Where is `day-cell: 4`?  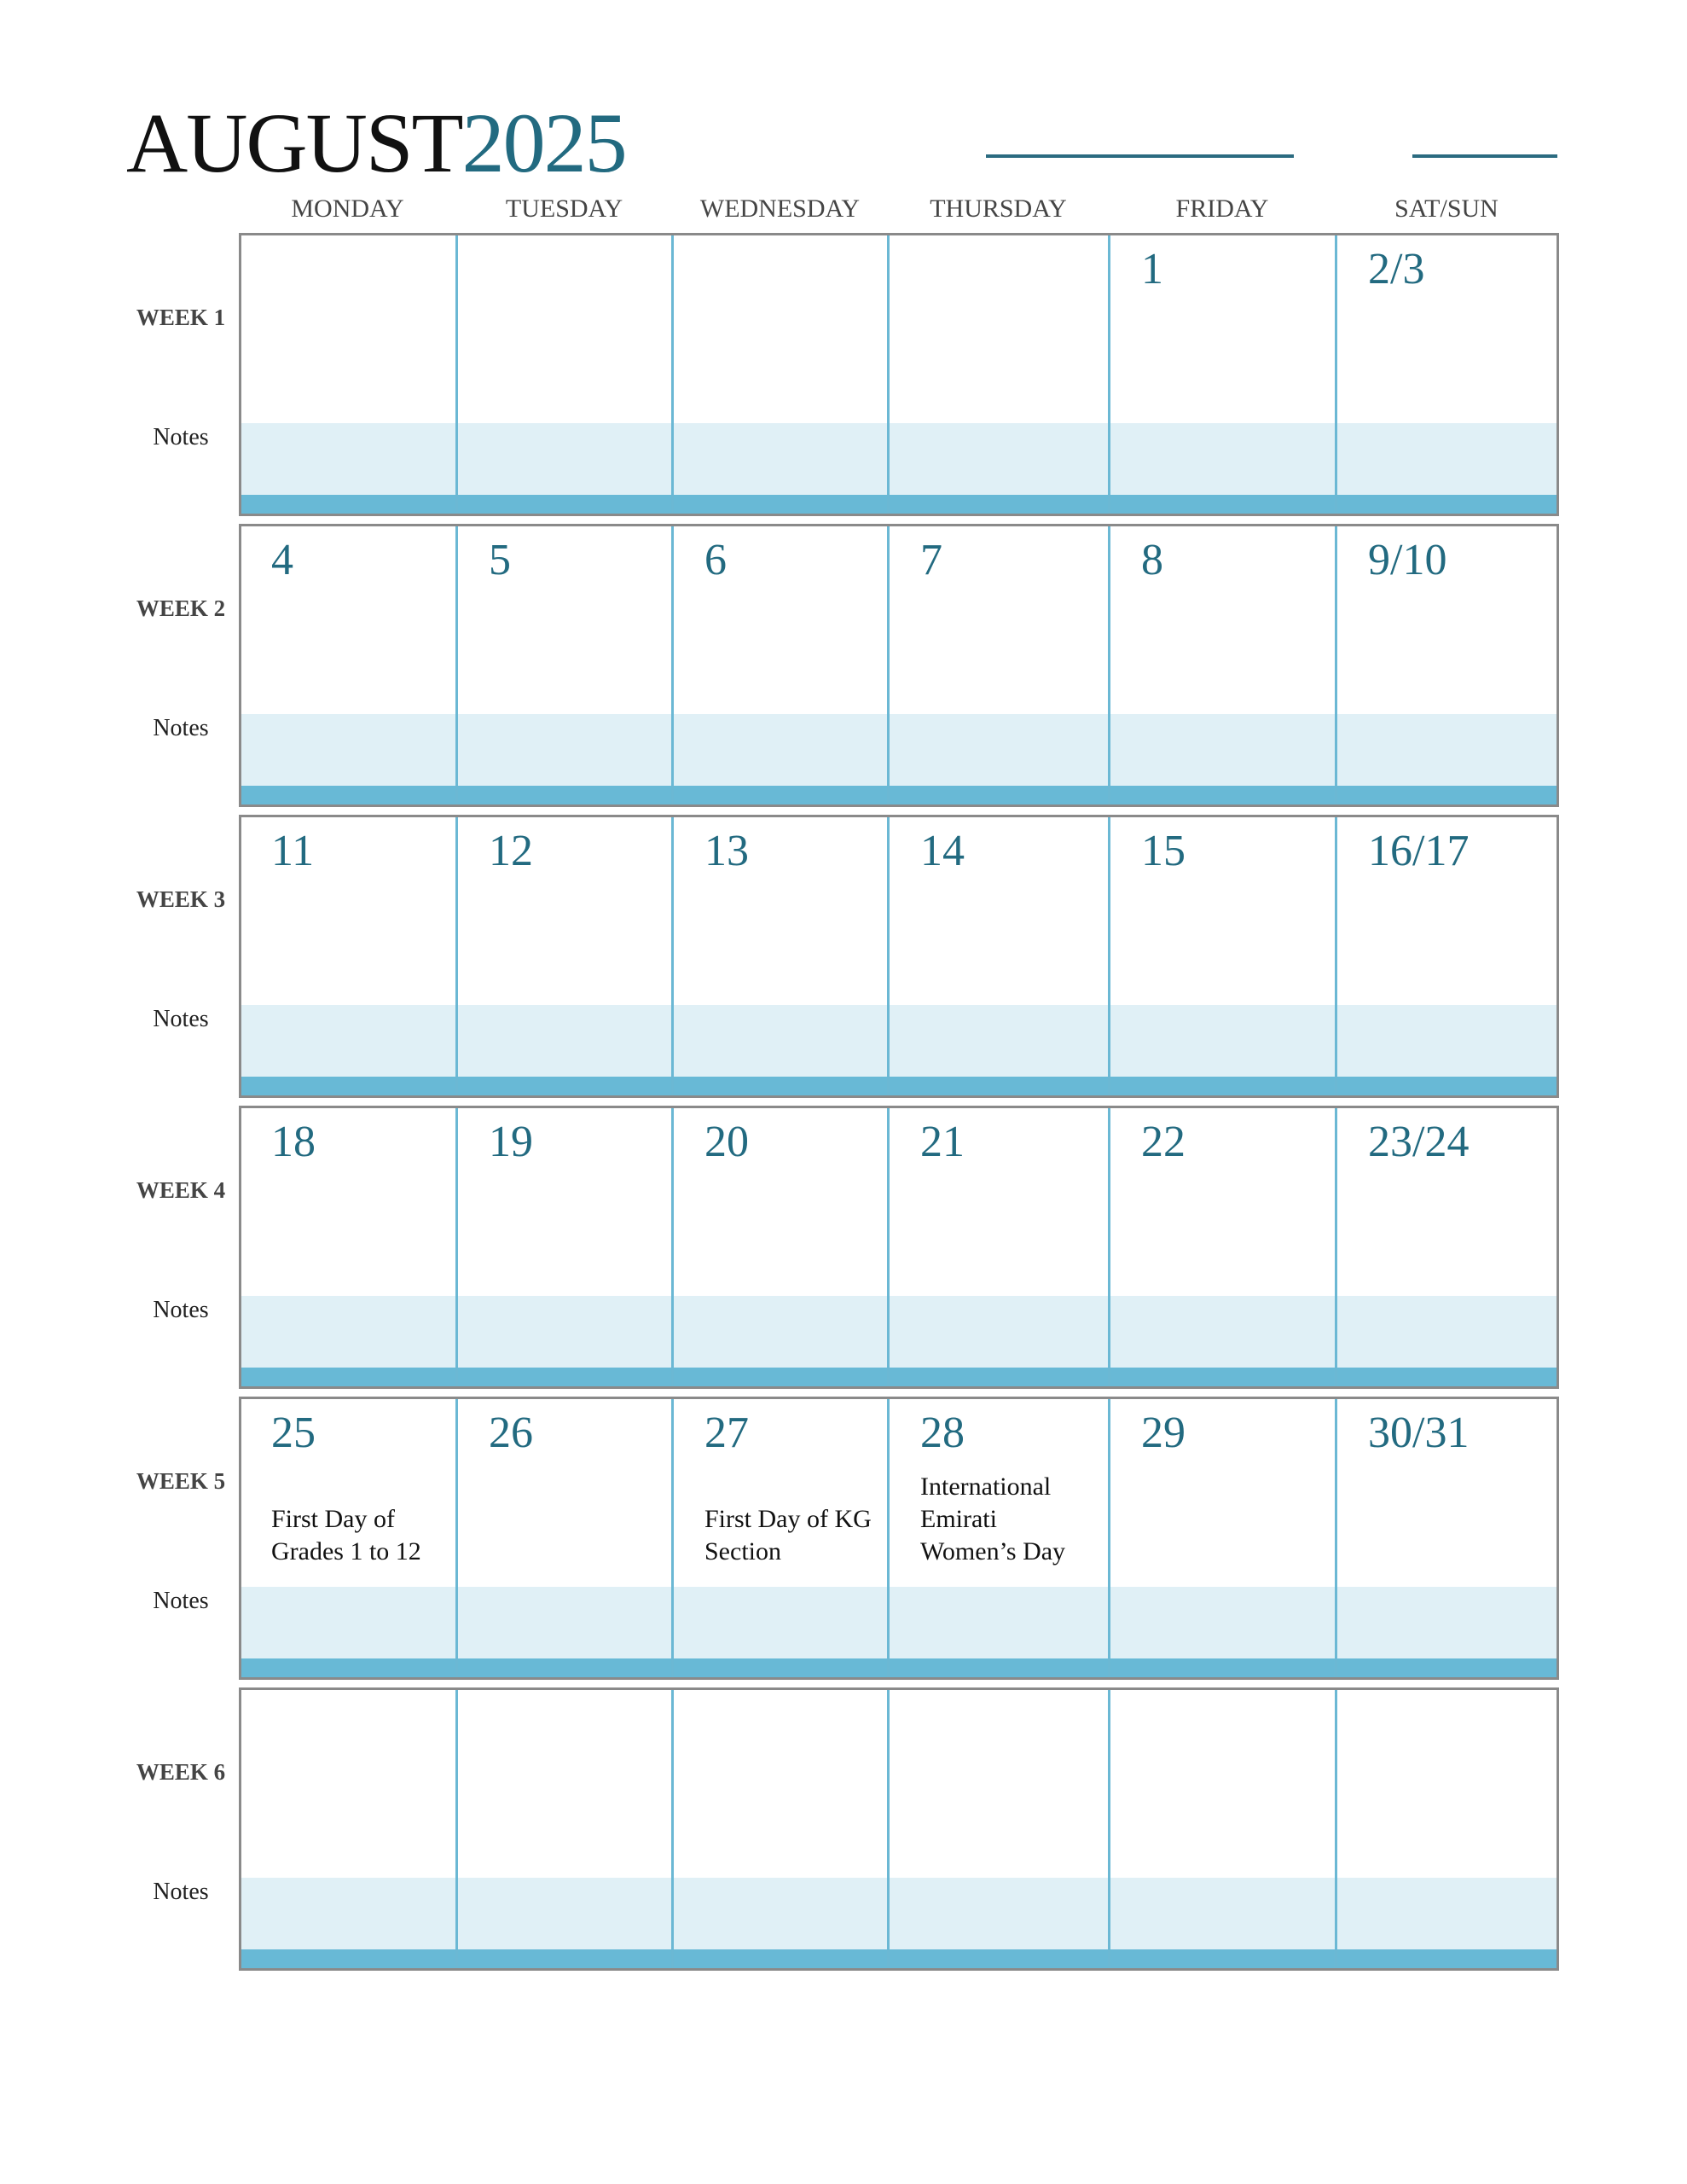 day-cell: 4 is located at coordinates (347, 665).